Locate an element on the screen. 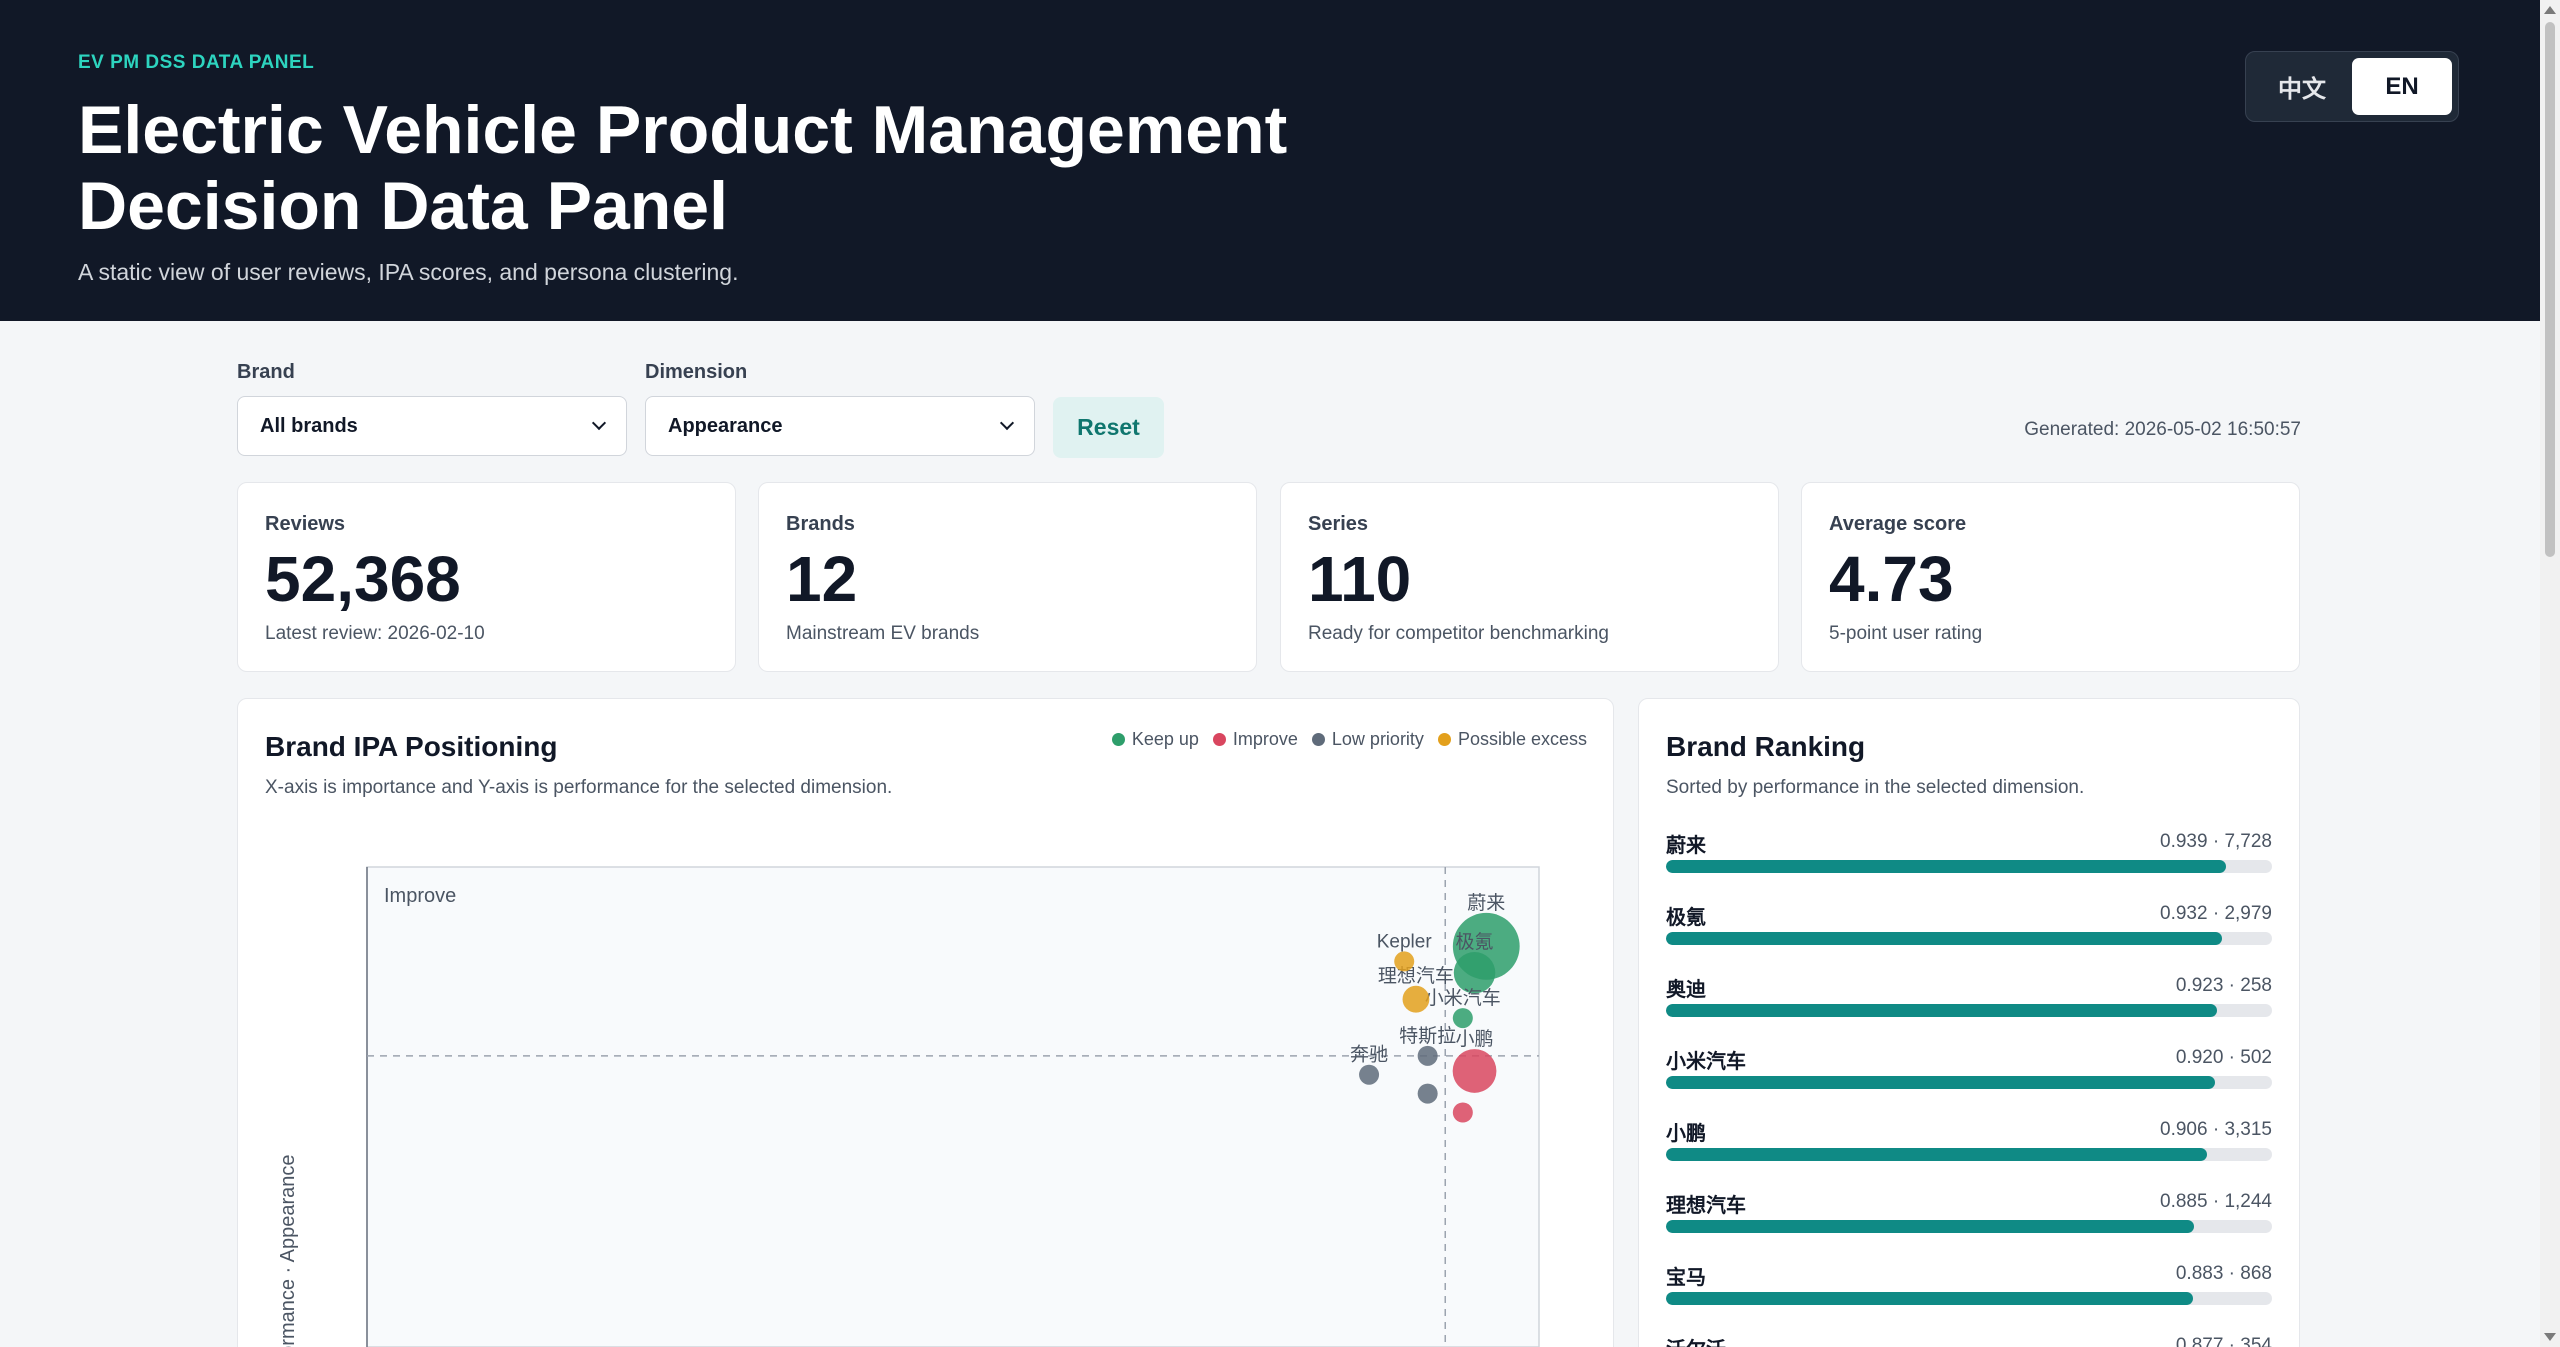 The height and width of the screenshot is (1347, 2560). ranking-score-count: 0.885 · 1,244 is located at coordinates (2216, 1201).